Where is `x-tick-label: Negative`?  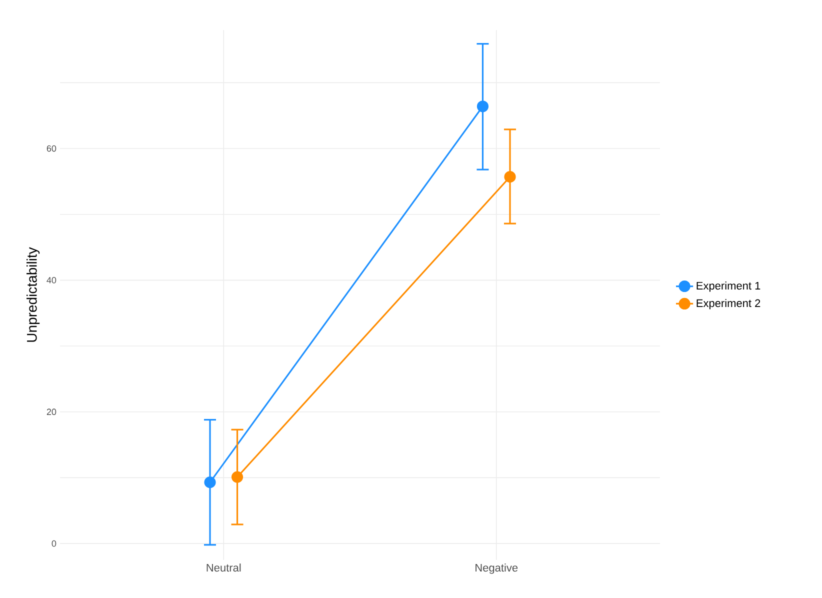 x-tick-label: Negative is located at coordinates (497, 569).